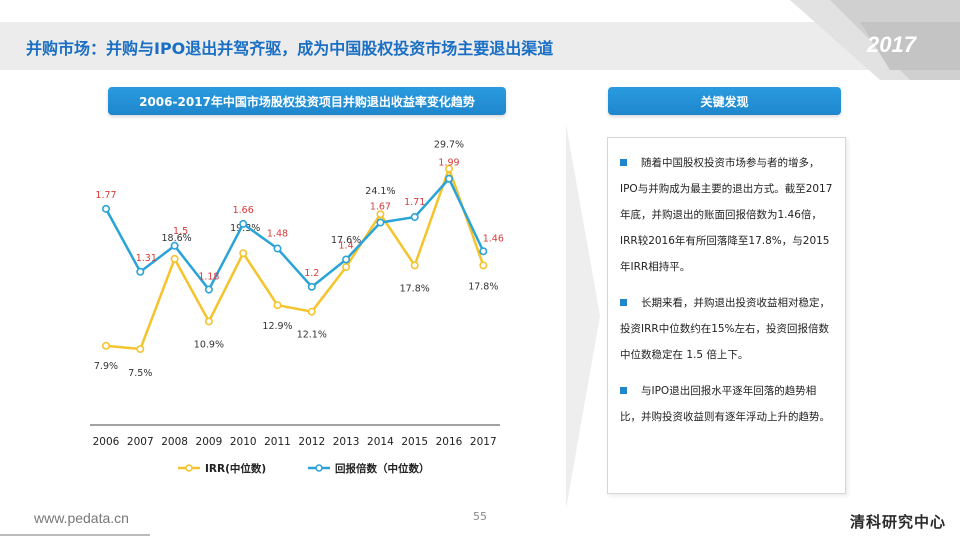  Describe the element at coordinates (583, 316) in the screenshot. I see `chevron-right-icon` at that location.